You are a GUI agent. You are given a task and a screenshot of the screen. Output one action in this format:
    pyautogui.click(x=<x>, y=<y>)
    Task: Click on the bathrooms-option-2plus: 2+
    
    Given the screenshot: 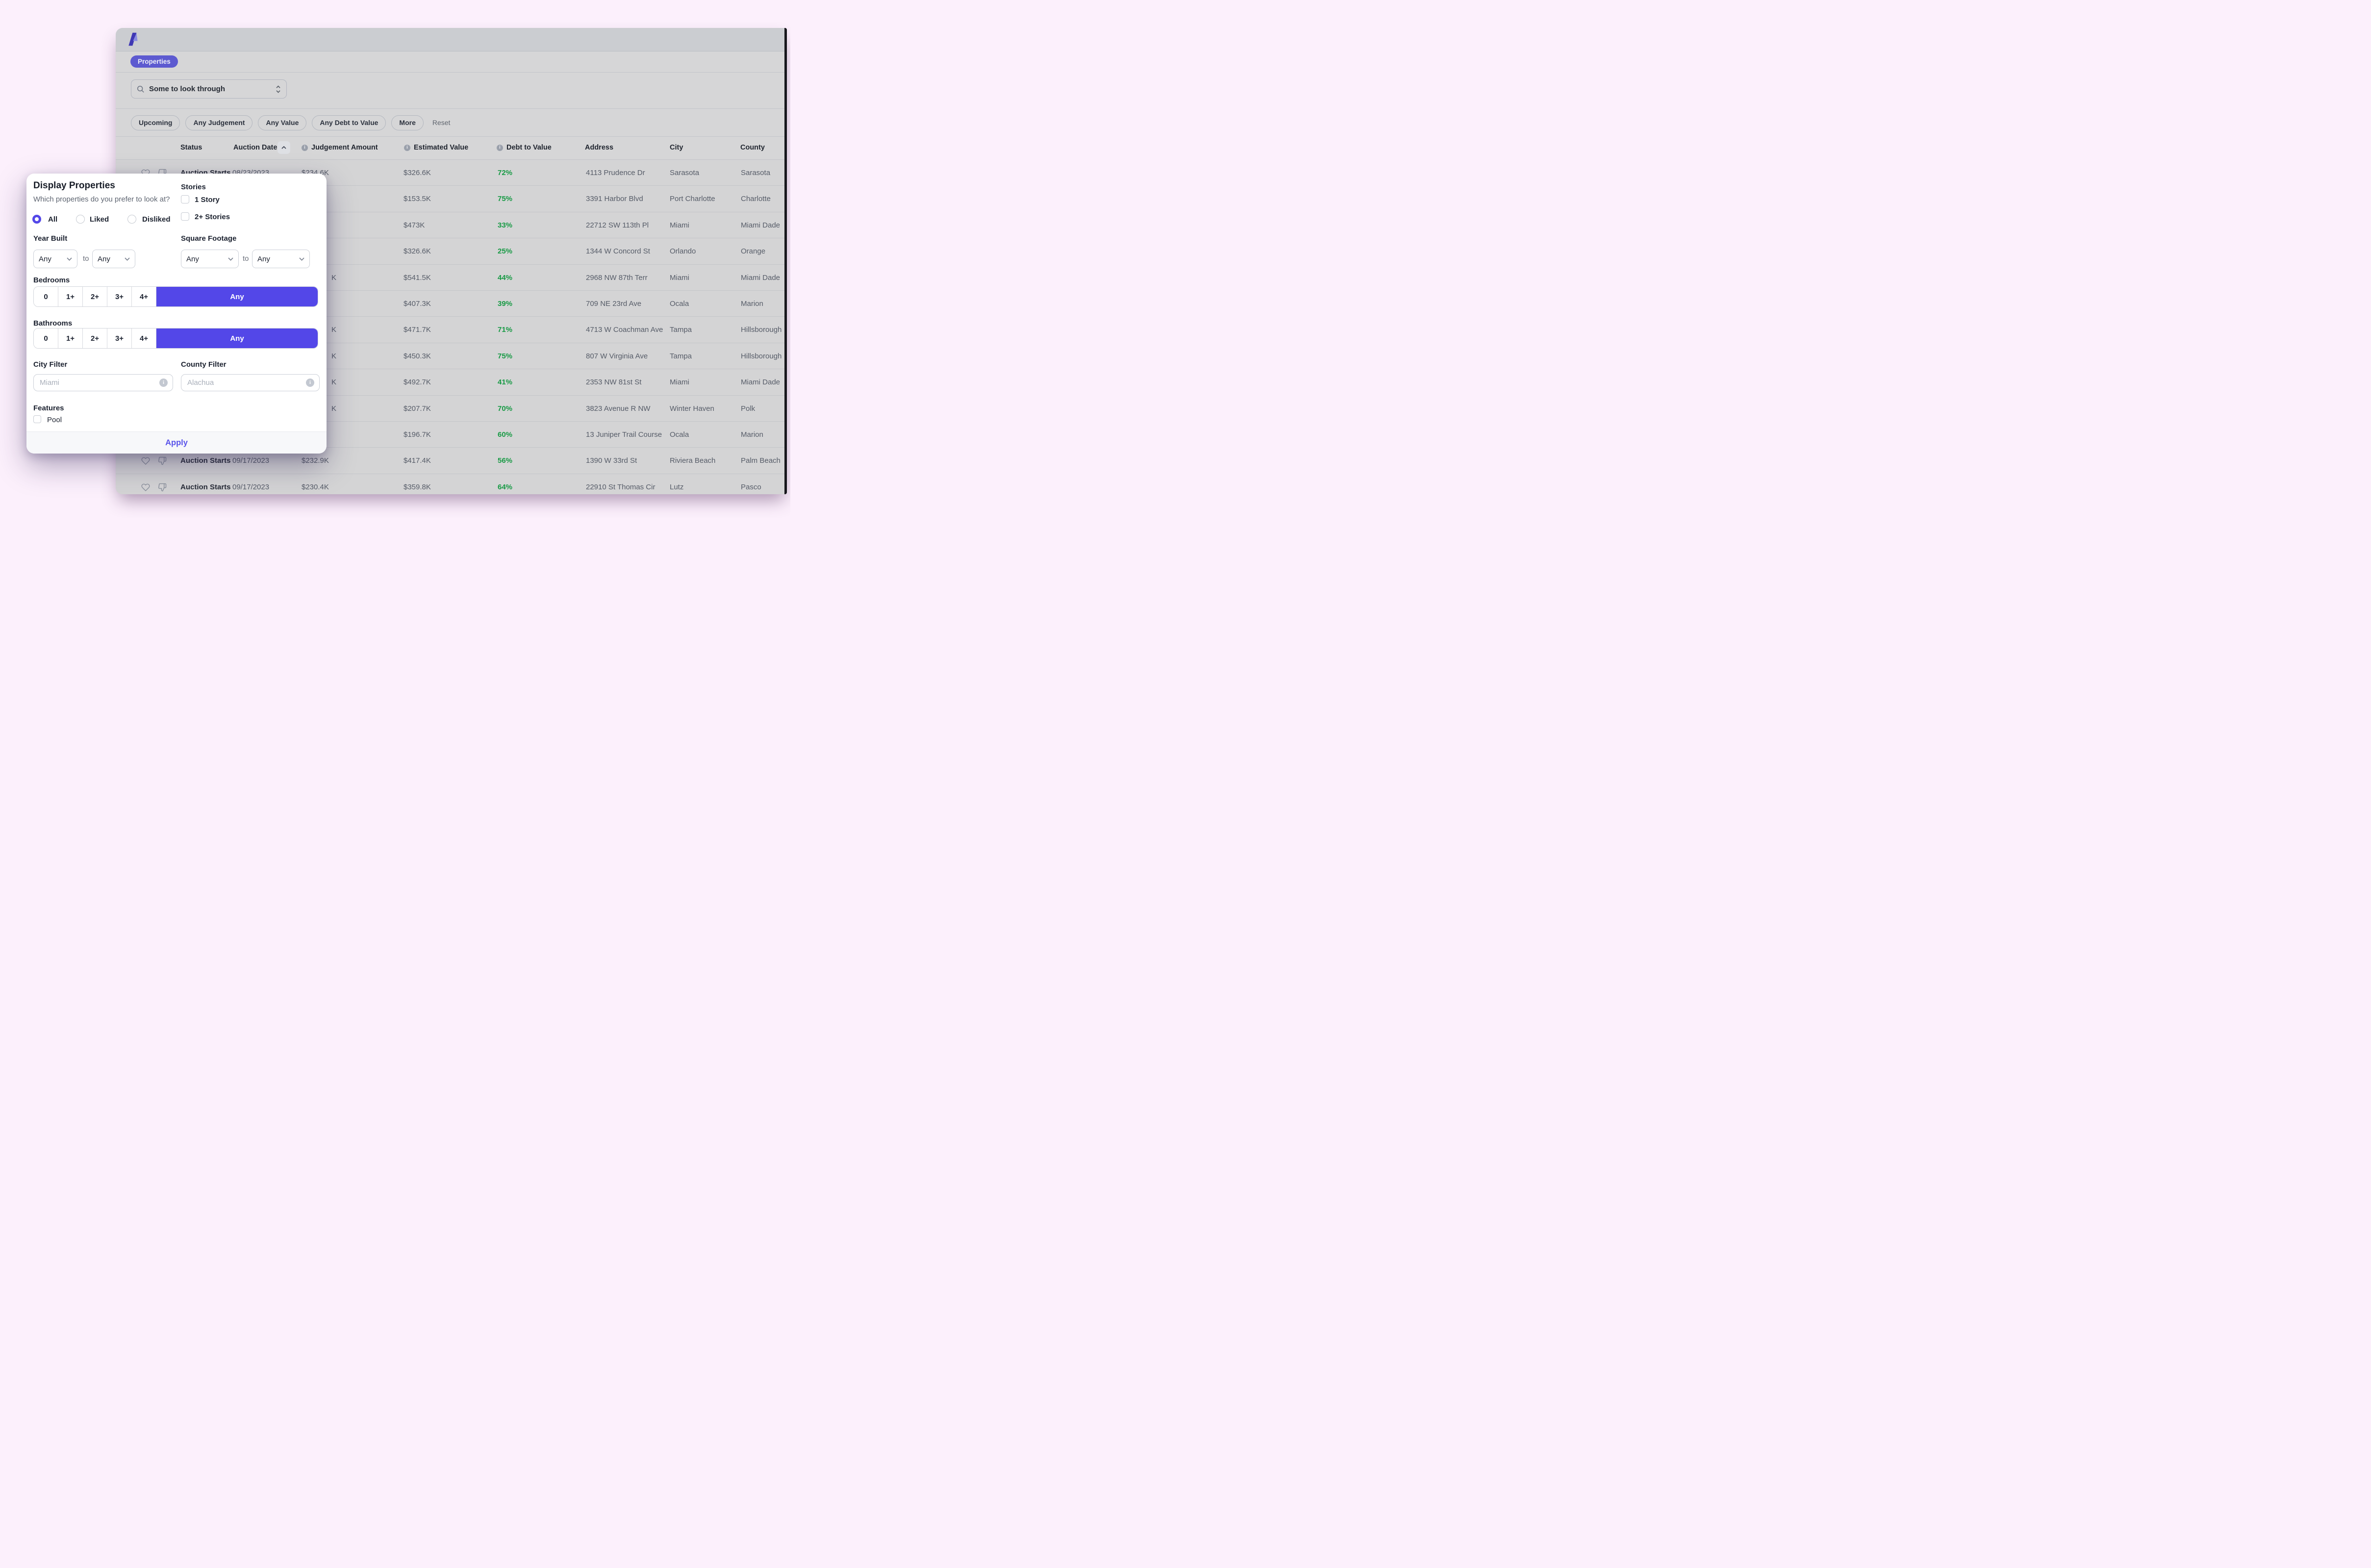 What is the action you would take?
    pyautogui.click(x=95, y=338)
    